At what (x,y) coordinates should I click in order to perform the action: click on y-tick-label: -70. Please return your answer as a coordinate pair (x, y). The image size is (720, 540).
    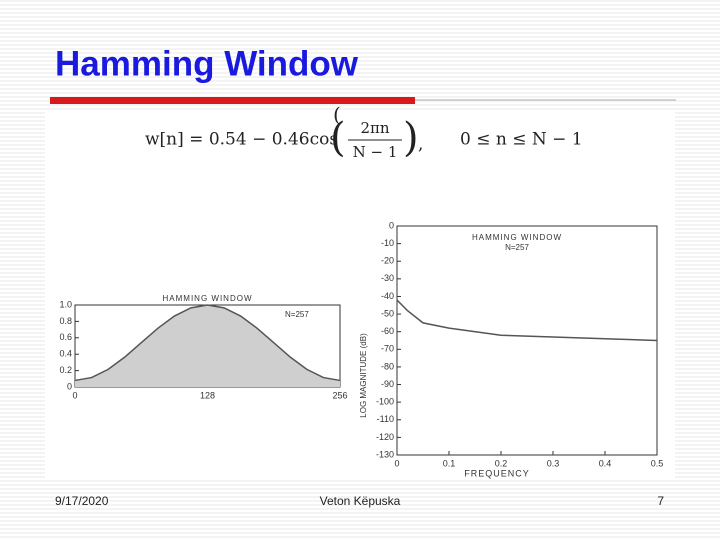
    Looking at the image, I should click on (387, 349).